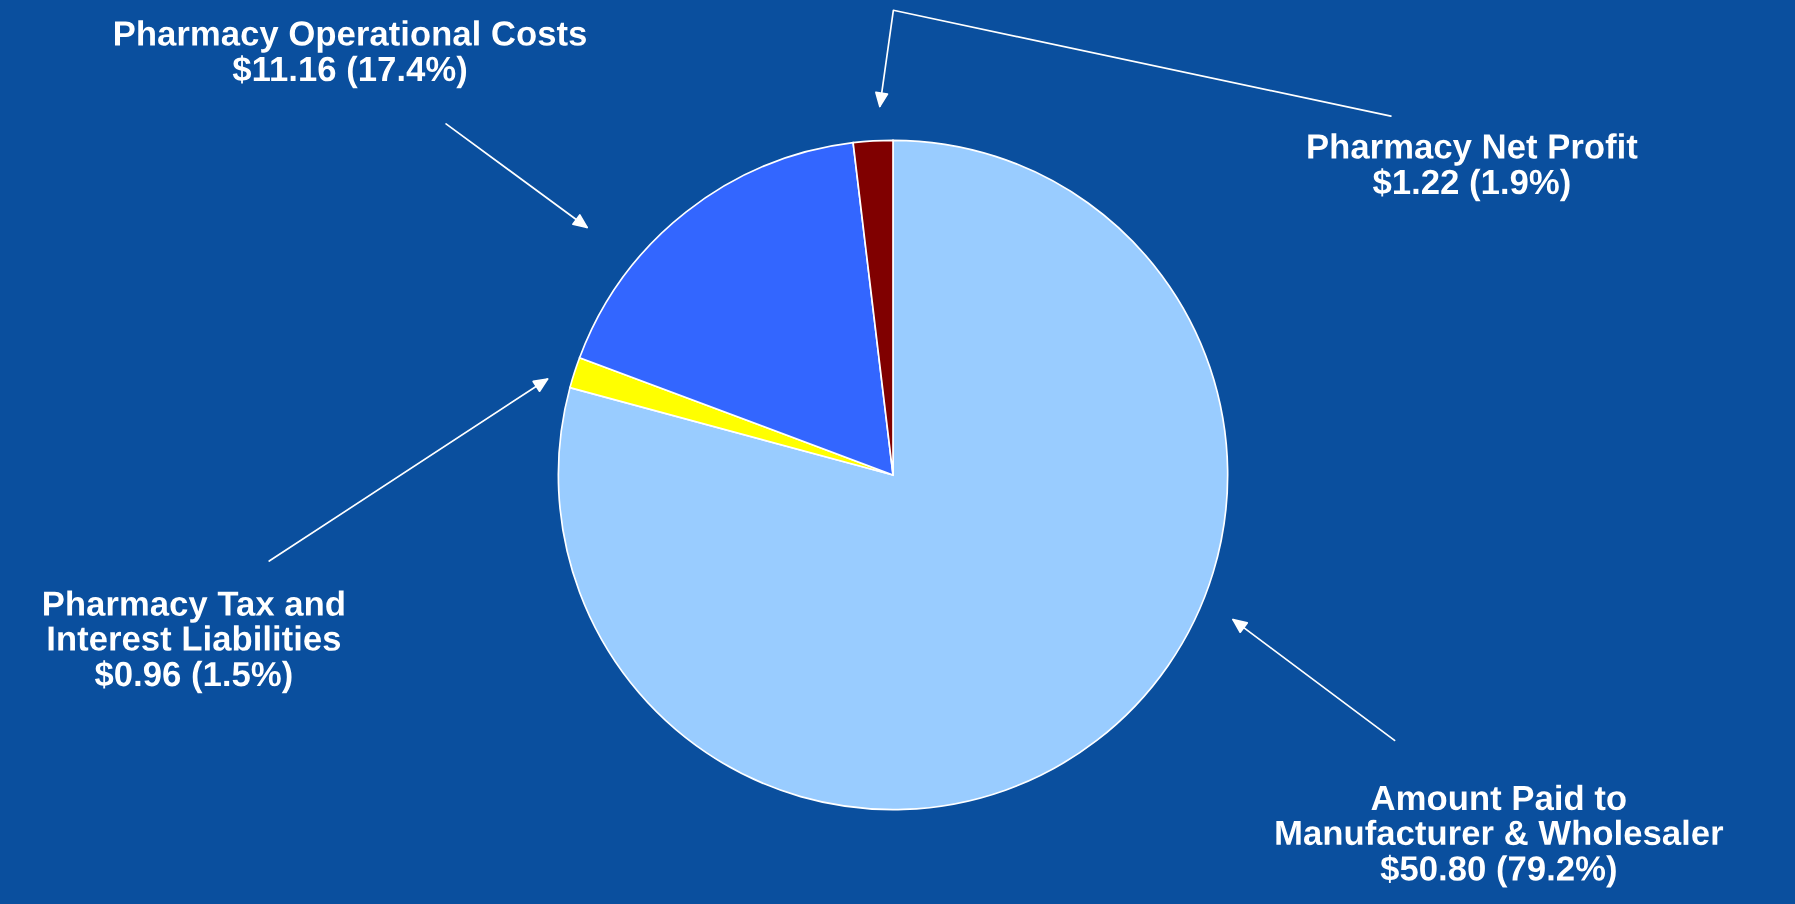 The image size is (1795, 904). I want to click on slice-label: Pharmacy Operational Costs, so click(350, 36).